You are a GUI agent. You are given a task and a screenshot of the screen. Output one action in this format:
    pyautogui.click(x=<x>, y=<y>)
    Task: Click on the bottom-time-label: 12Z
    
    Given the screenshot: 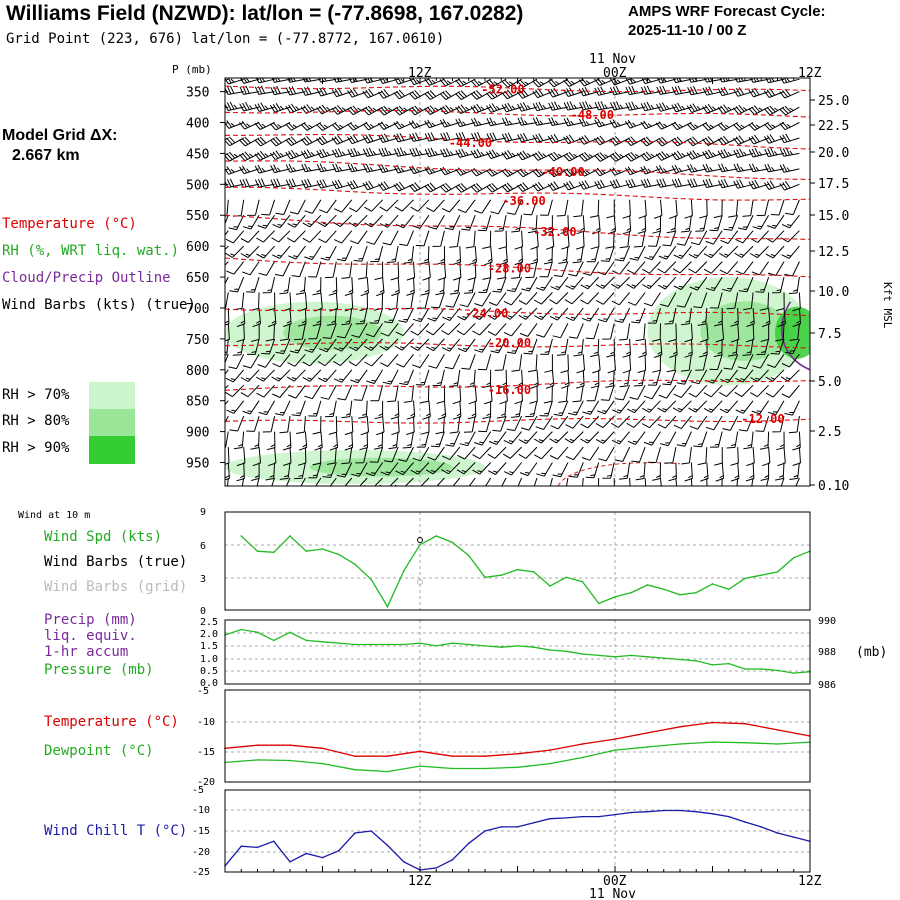 What is the action you would take?
    pyautogui.click(x=810, y=881)
    